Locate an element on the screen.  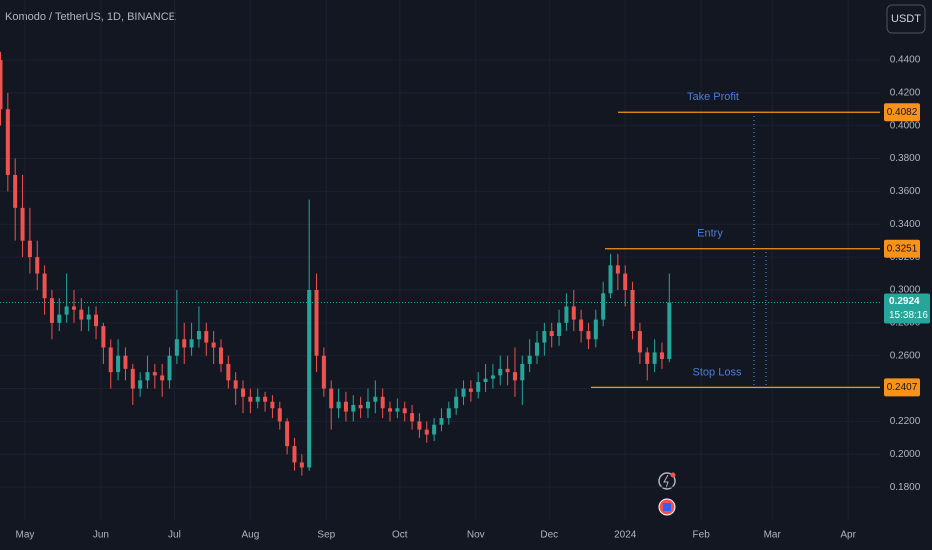
x-tick-label: Aug is located at coordinates (250, 535).